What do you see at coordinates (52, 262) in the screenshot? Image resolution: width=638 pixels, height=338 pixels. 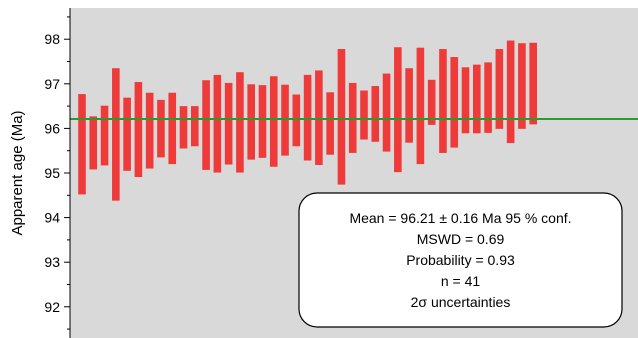 I see `y-tick-label: 93` at bounding box center [52, 262].